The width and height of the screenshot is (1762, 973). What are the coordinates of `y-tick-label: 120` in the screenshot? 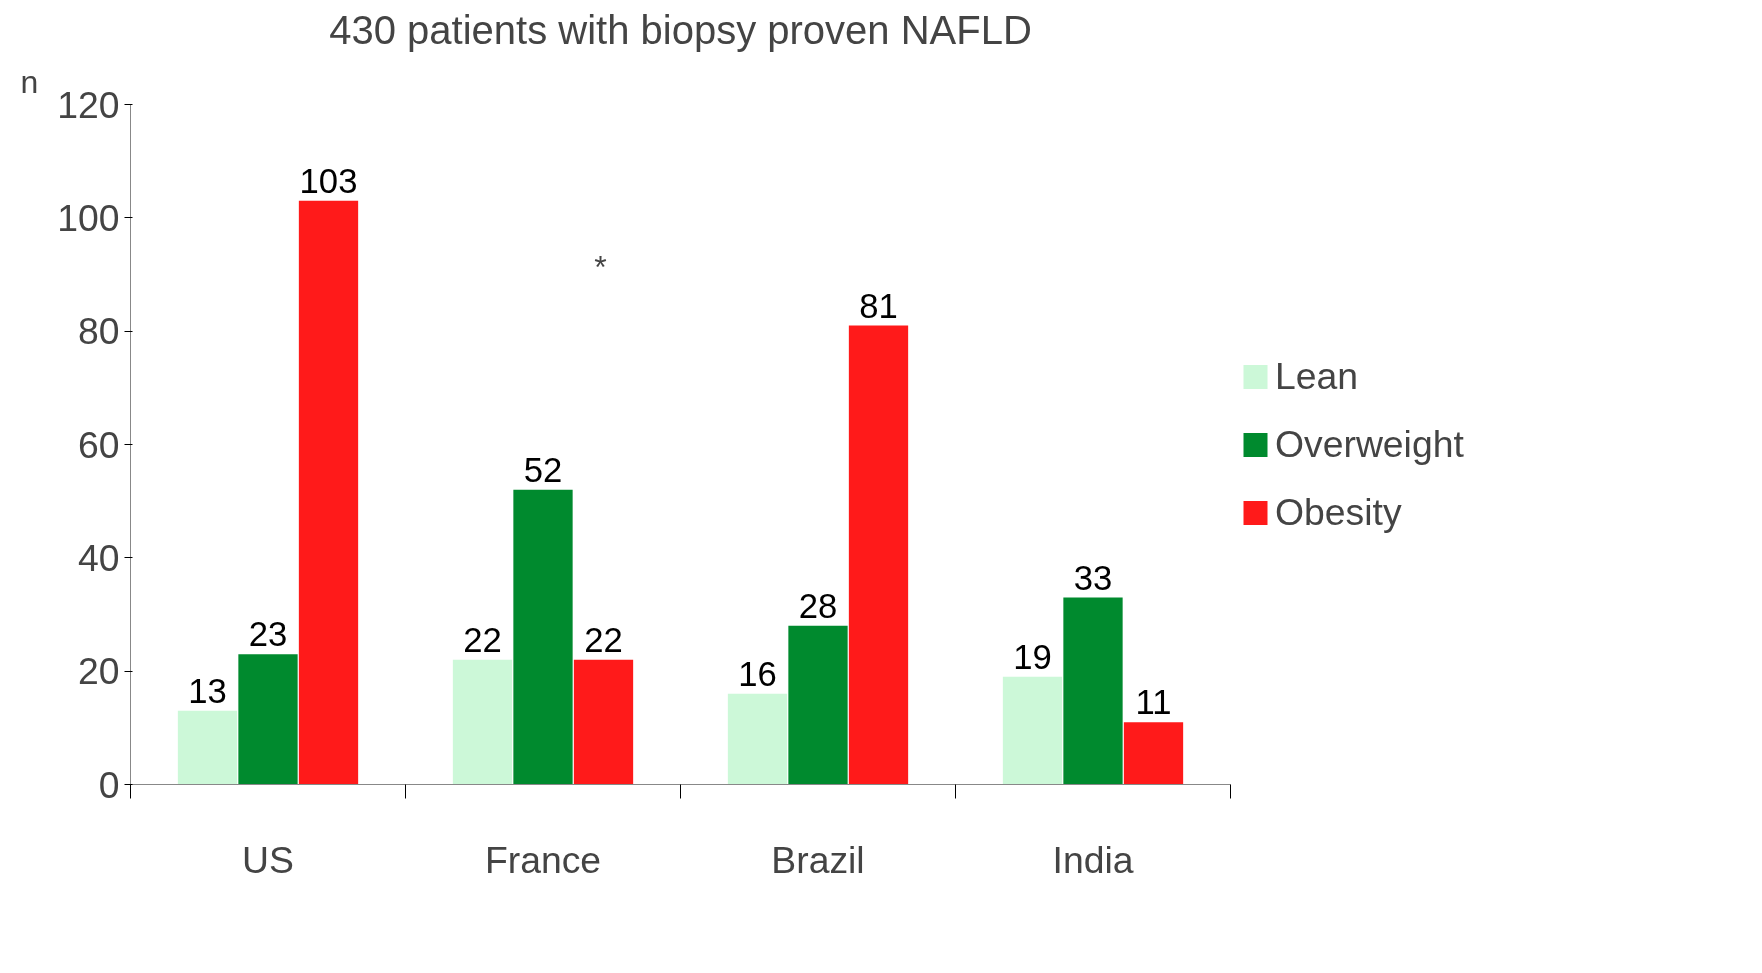 It's located at (88, 104).